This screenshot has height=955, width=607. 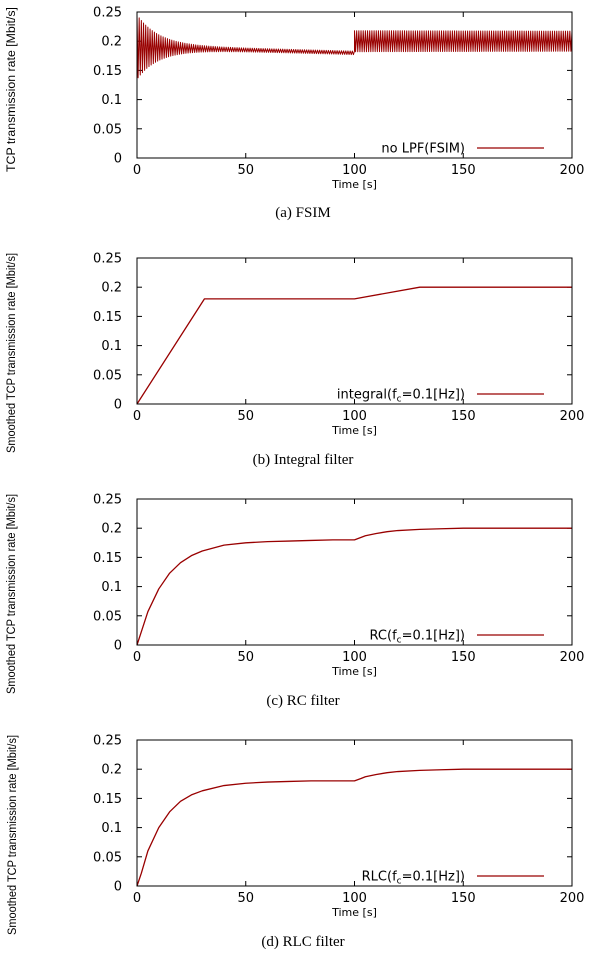 What do you see at coordinates (367, 395) in the screenshot?
I see `legend-label-main: integral(f` at bounding box center [367, 395].